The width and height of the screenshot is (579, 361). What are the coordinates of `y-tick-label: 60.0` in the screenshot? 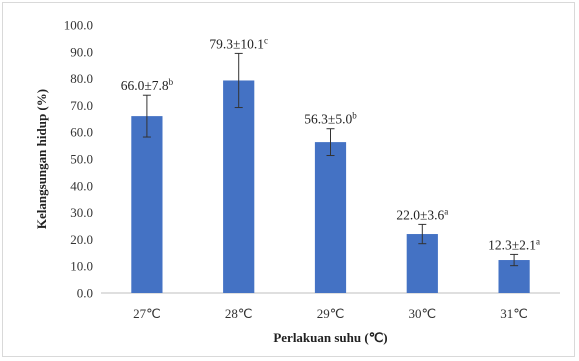 It's located at (81, 132).